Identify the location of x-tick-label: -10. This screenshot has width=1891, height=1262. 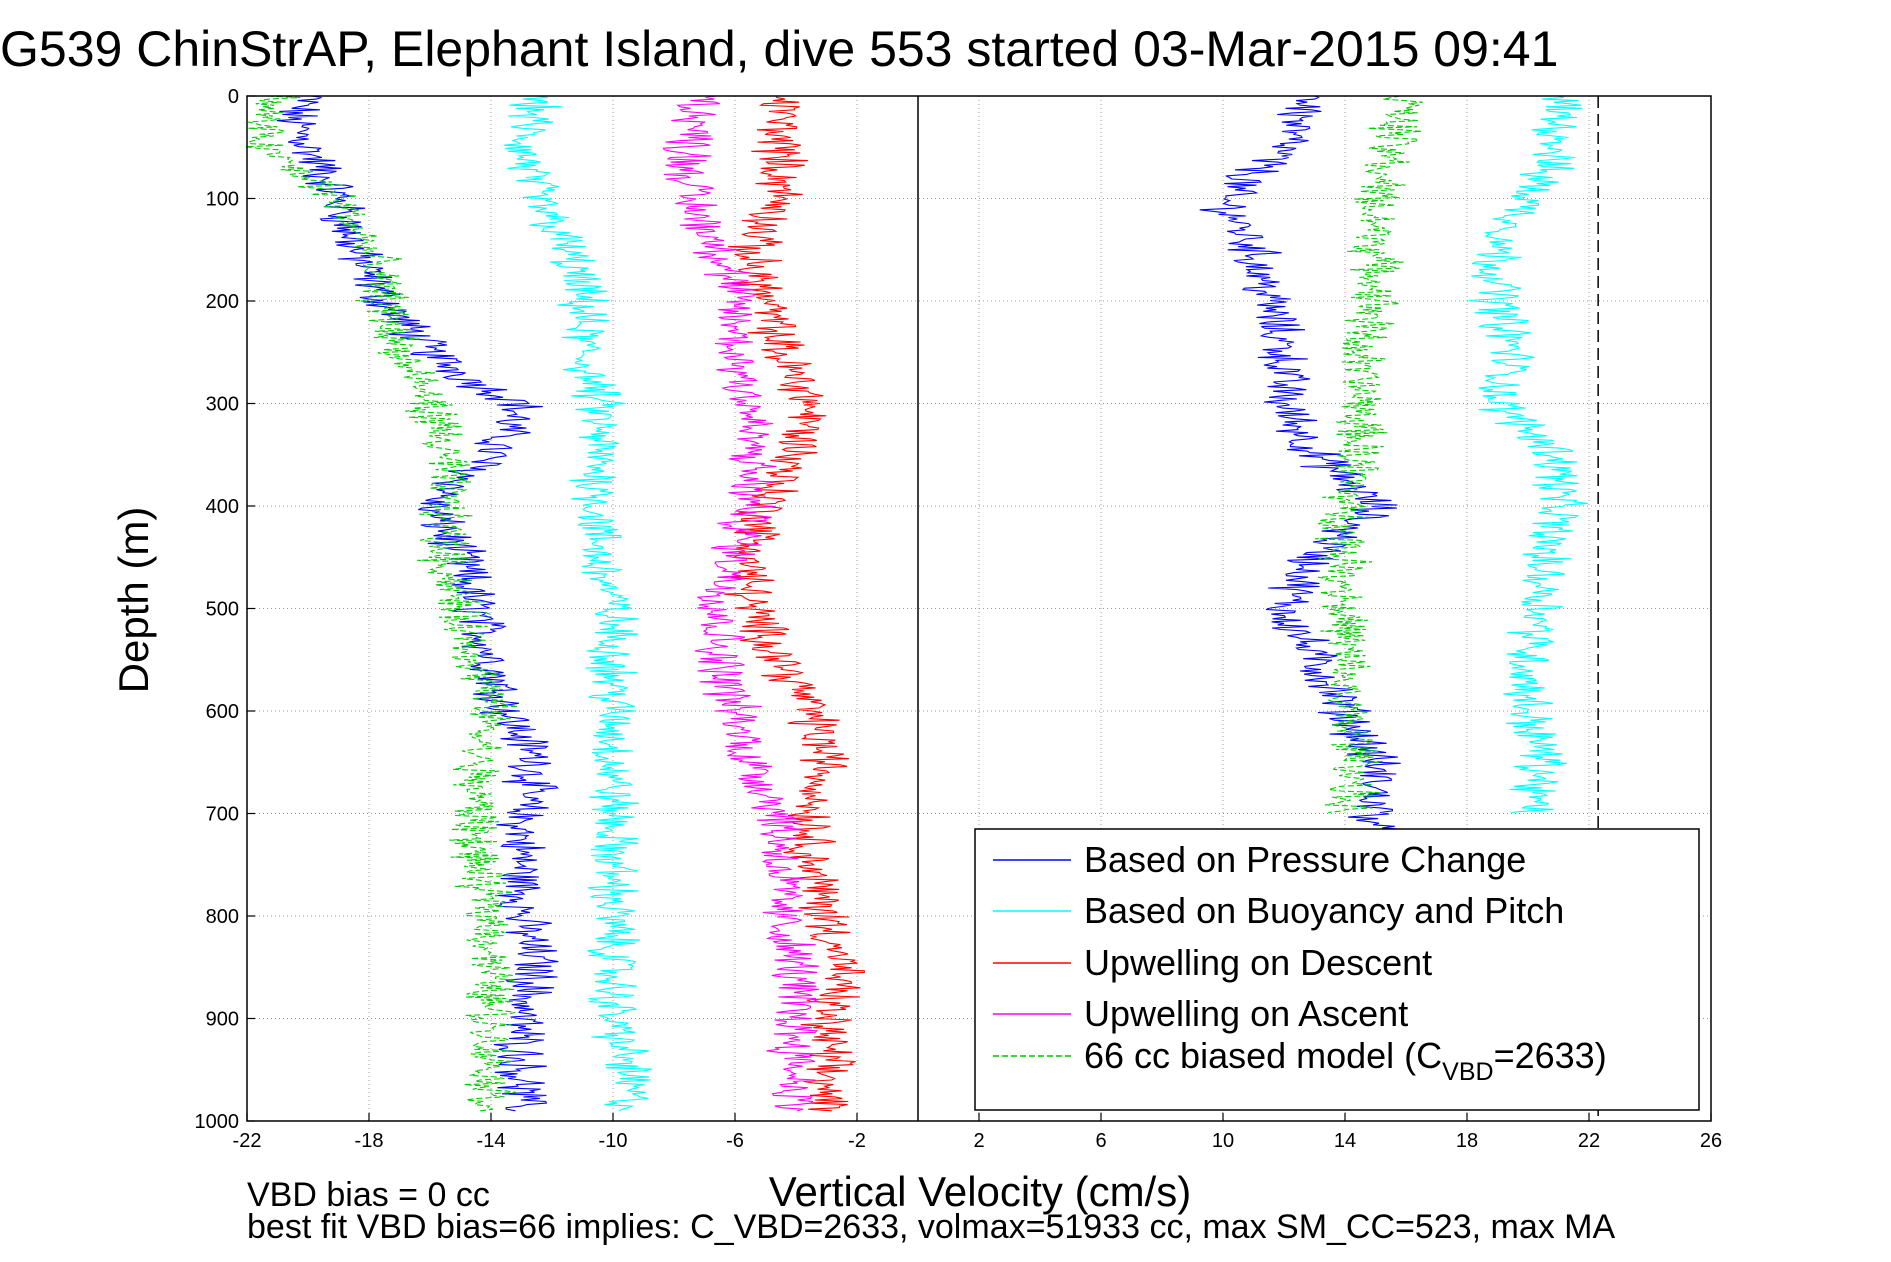
(613, 1141).